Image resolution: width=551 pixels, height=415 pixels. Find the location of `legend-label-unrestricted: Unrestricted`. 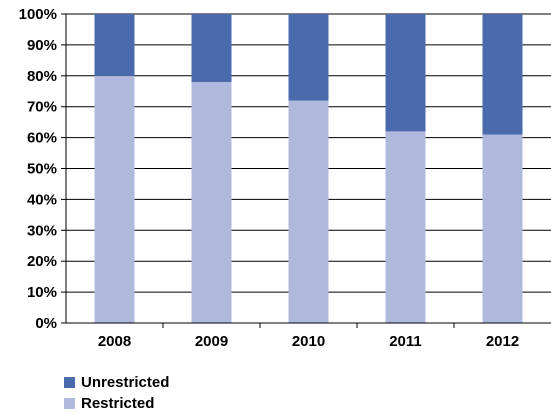

legend-label-unrestricted: Unrestricted is located at coordinates (125, 382).